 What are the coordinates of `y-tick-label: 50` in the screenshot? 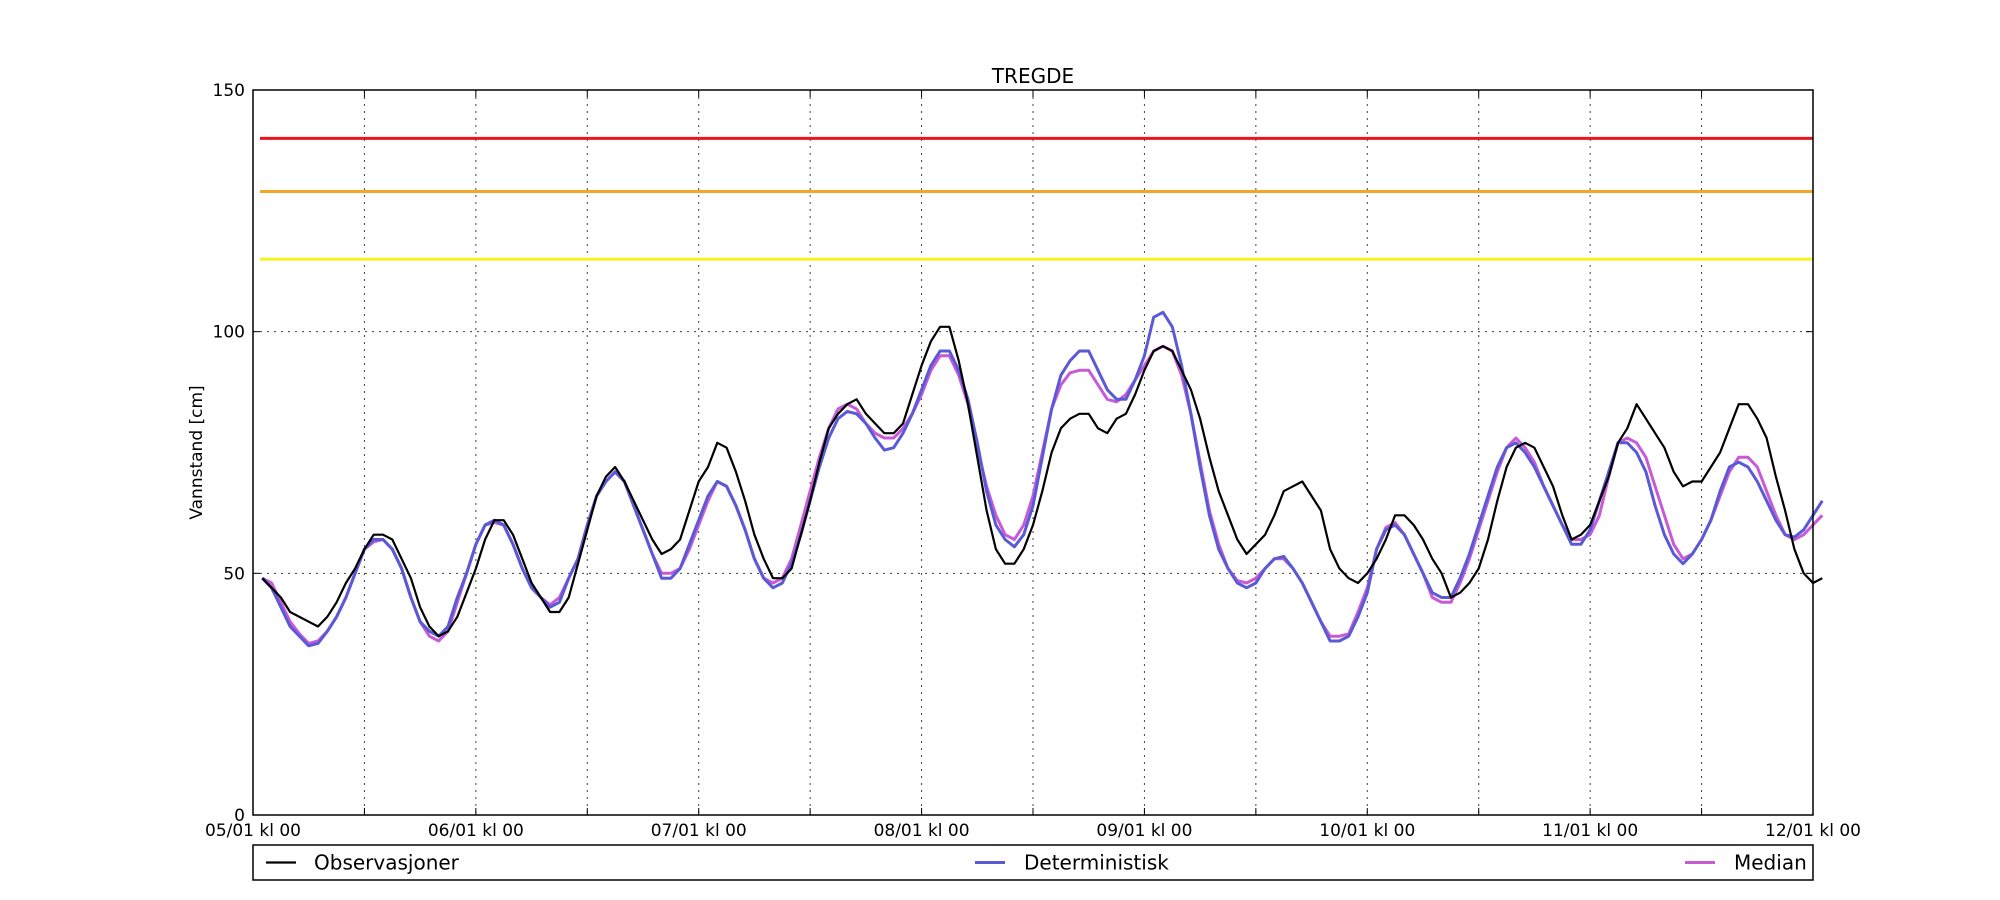 It's located at (234, 574).